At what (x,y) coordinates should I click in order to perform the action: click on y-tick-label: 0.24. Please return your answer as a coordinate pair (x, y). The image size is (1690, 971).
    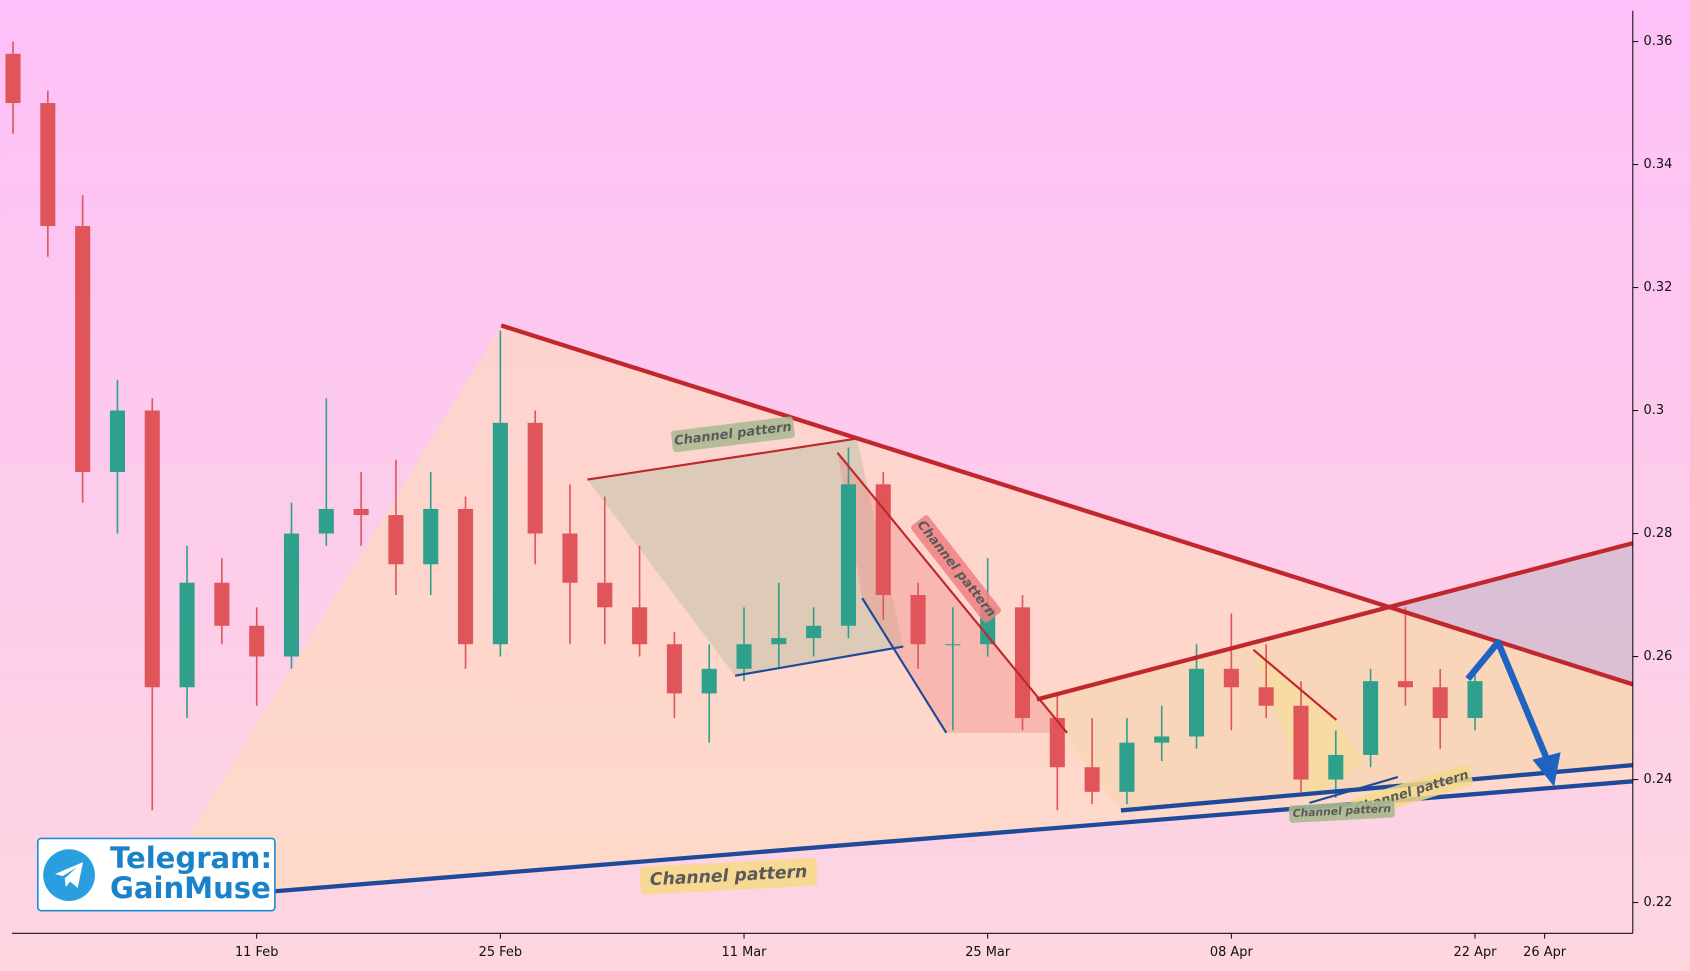
    Looking at the image, I should click on (1658, 779).